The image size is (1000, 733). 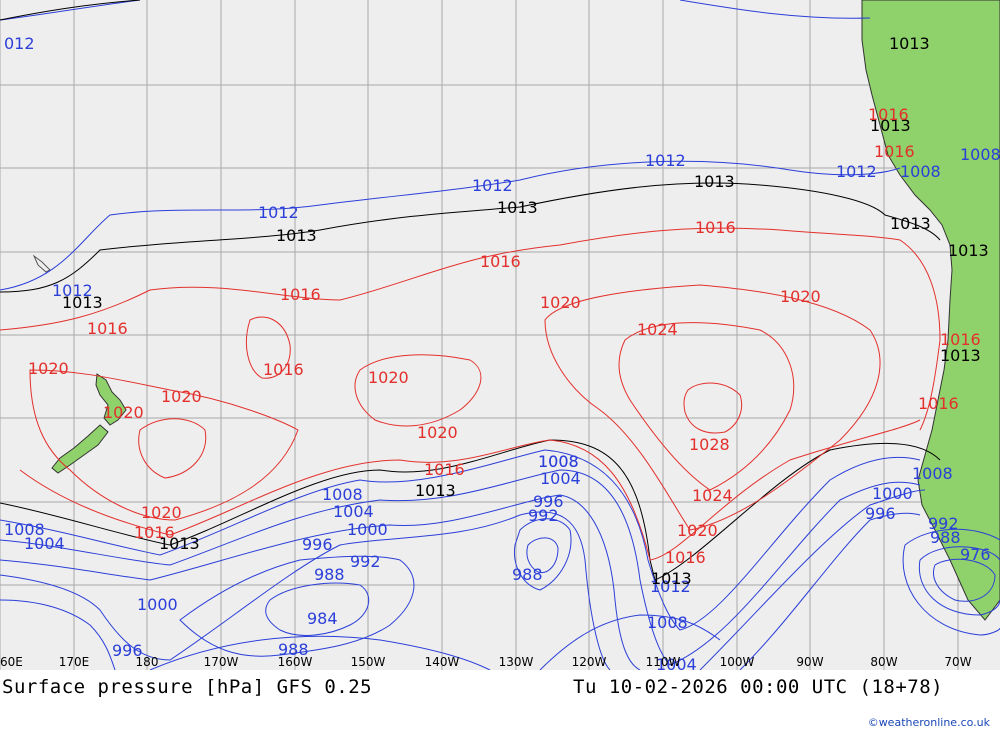 I want to click on longitude-tick-label: 90W, so click(x=809, y=662).